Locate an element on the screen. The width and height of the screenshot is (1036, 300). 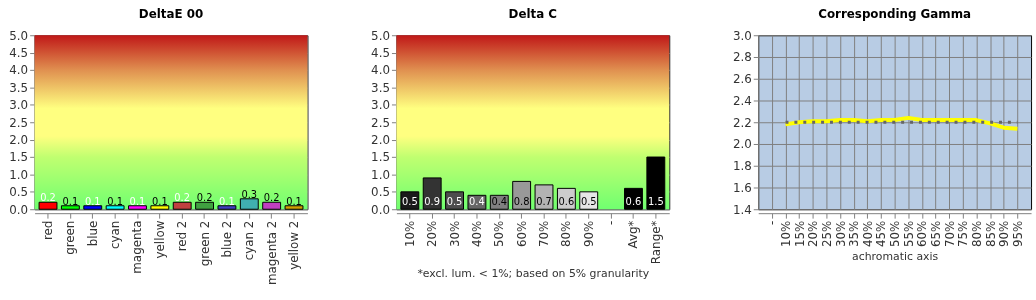
x-tick-label: 85% is located at coordinates (990, 233).